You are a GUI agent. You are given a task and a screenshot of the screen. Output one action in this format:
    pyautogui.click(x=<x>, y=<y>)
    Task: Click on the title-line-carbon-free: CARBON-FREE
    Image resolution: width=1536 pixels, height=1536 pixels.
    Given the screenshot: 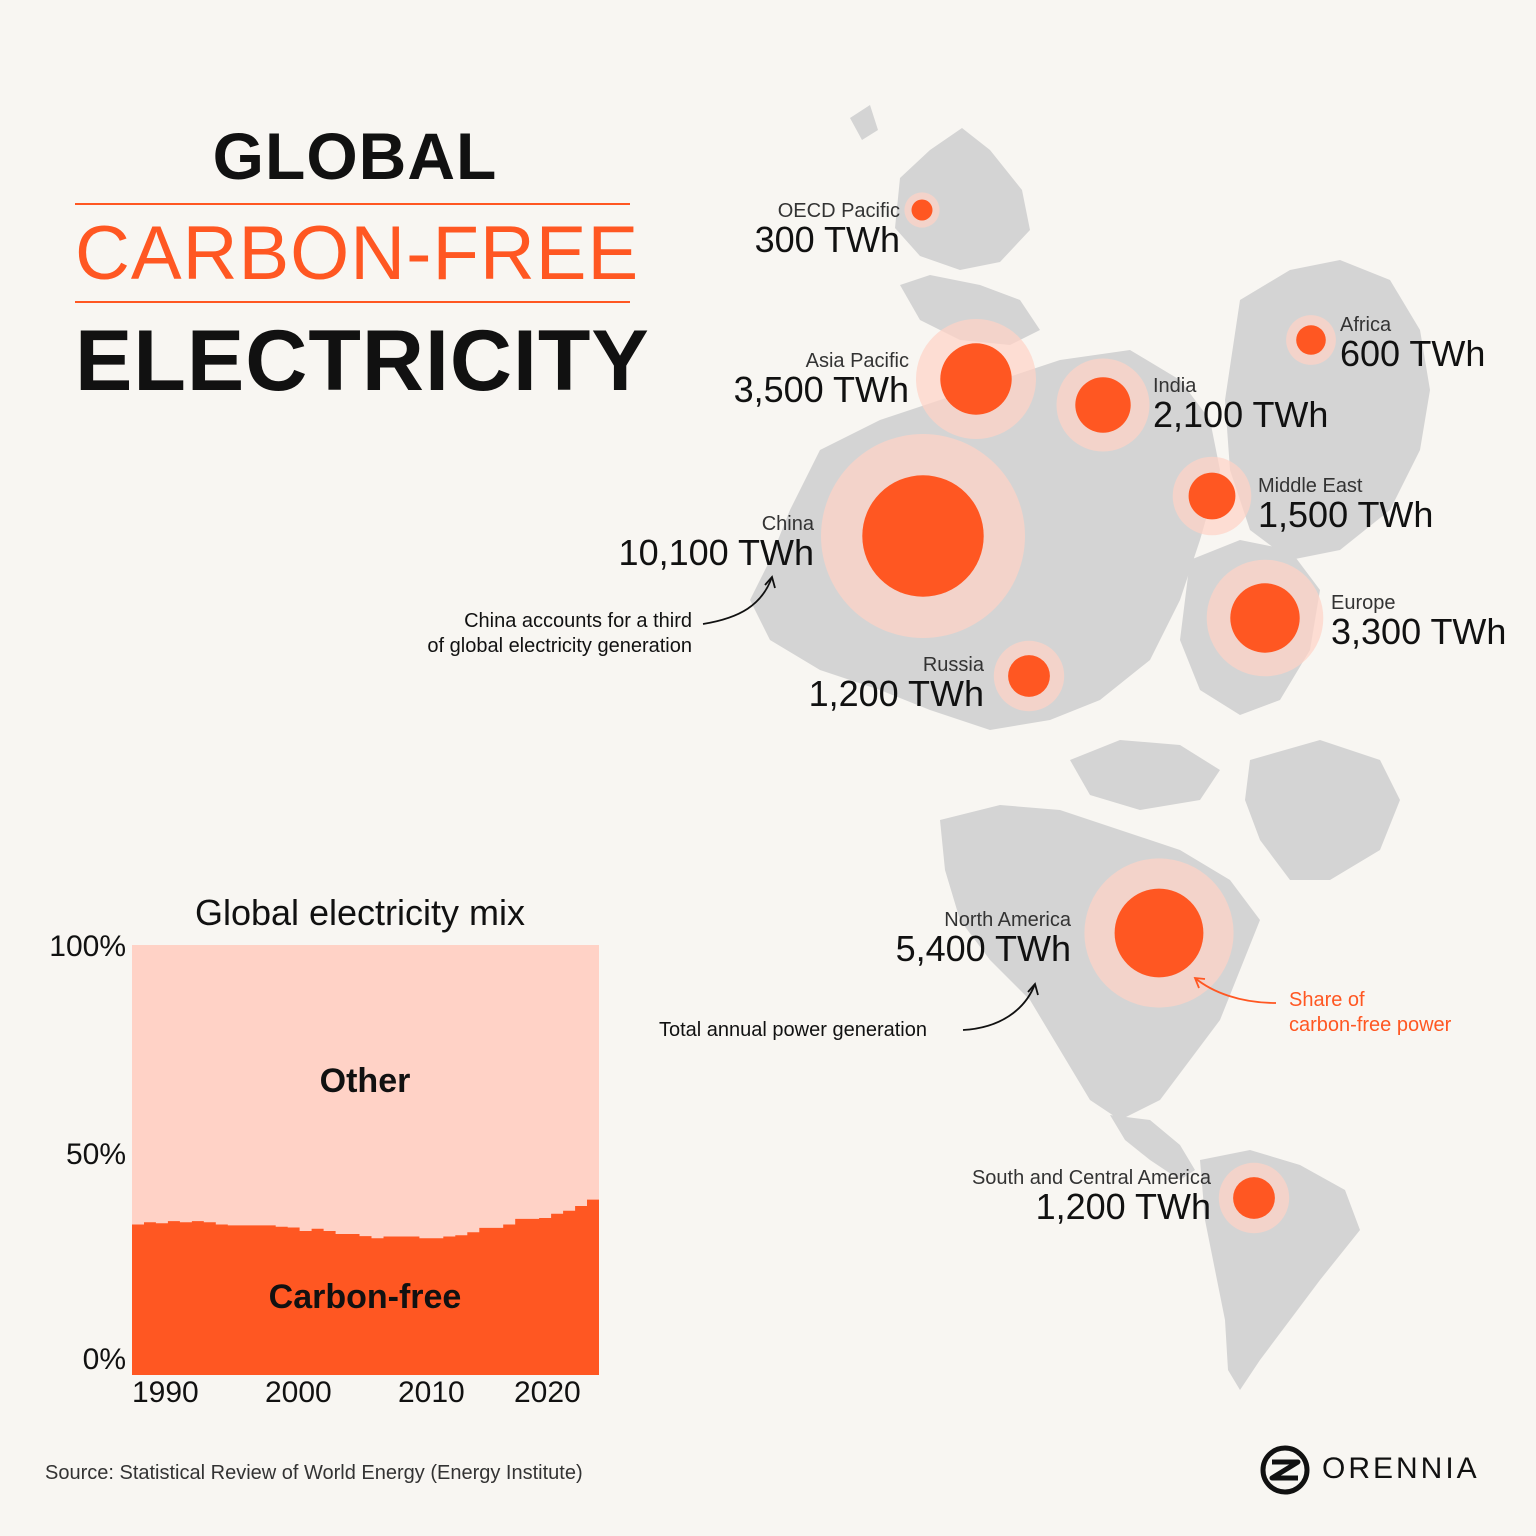 What is the action you would take?
    pyautogui.click(x=357, y=253)
    